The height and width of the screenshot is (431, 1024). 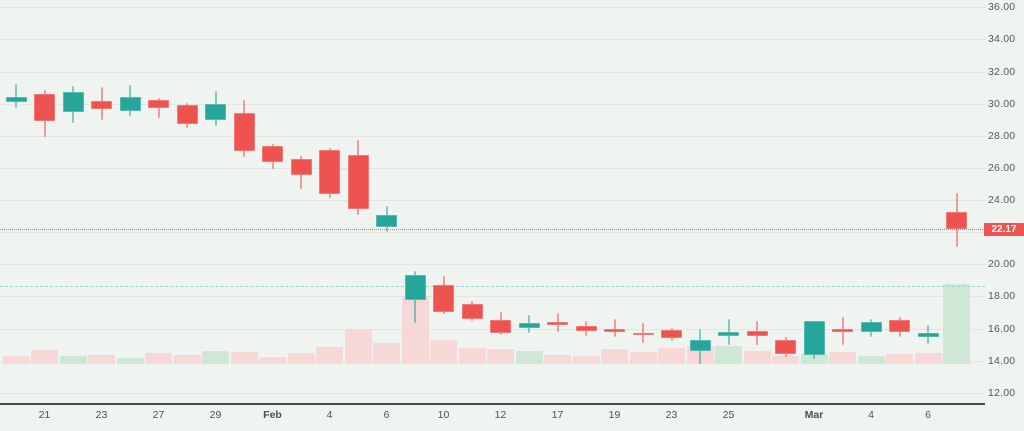 I want to click on last-price-badge: 22.17, so click(x=1004, y=229).